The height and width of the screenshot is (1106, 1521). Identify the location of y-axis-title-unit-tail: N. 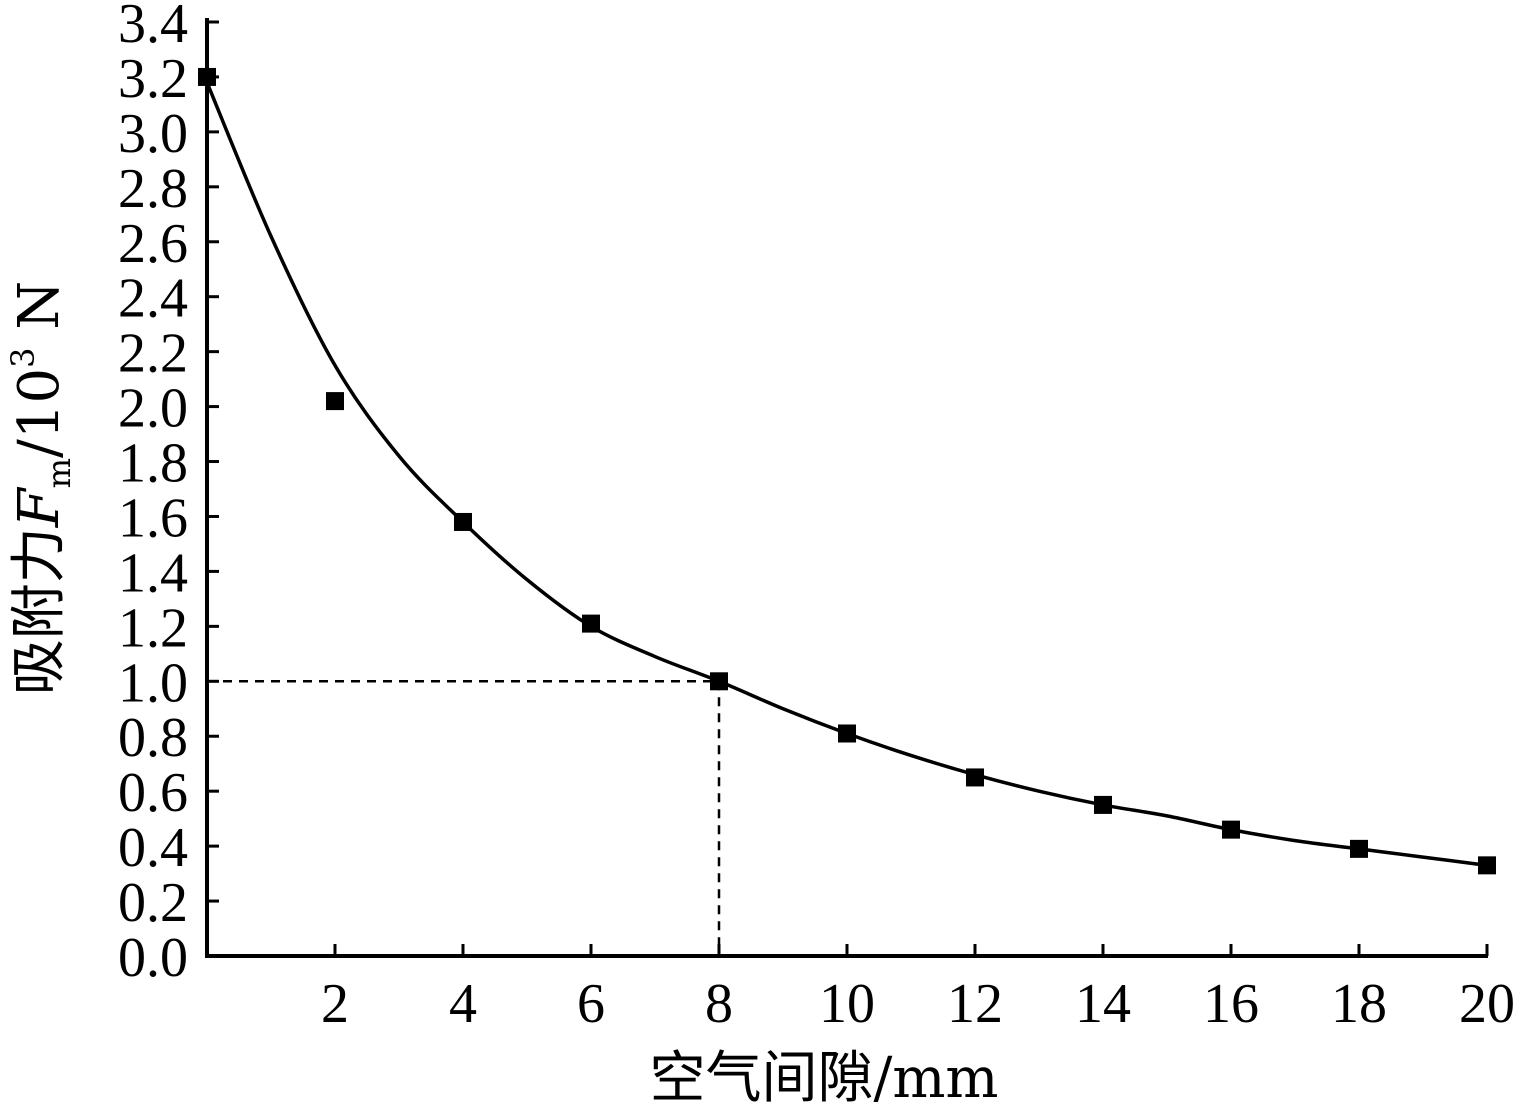
(39, 314).